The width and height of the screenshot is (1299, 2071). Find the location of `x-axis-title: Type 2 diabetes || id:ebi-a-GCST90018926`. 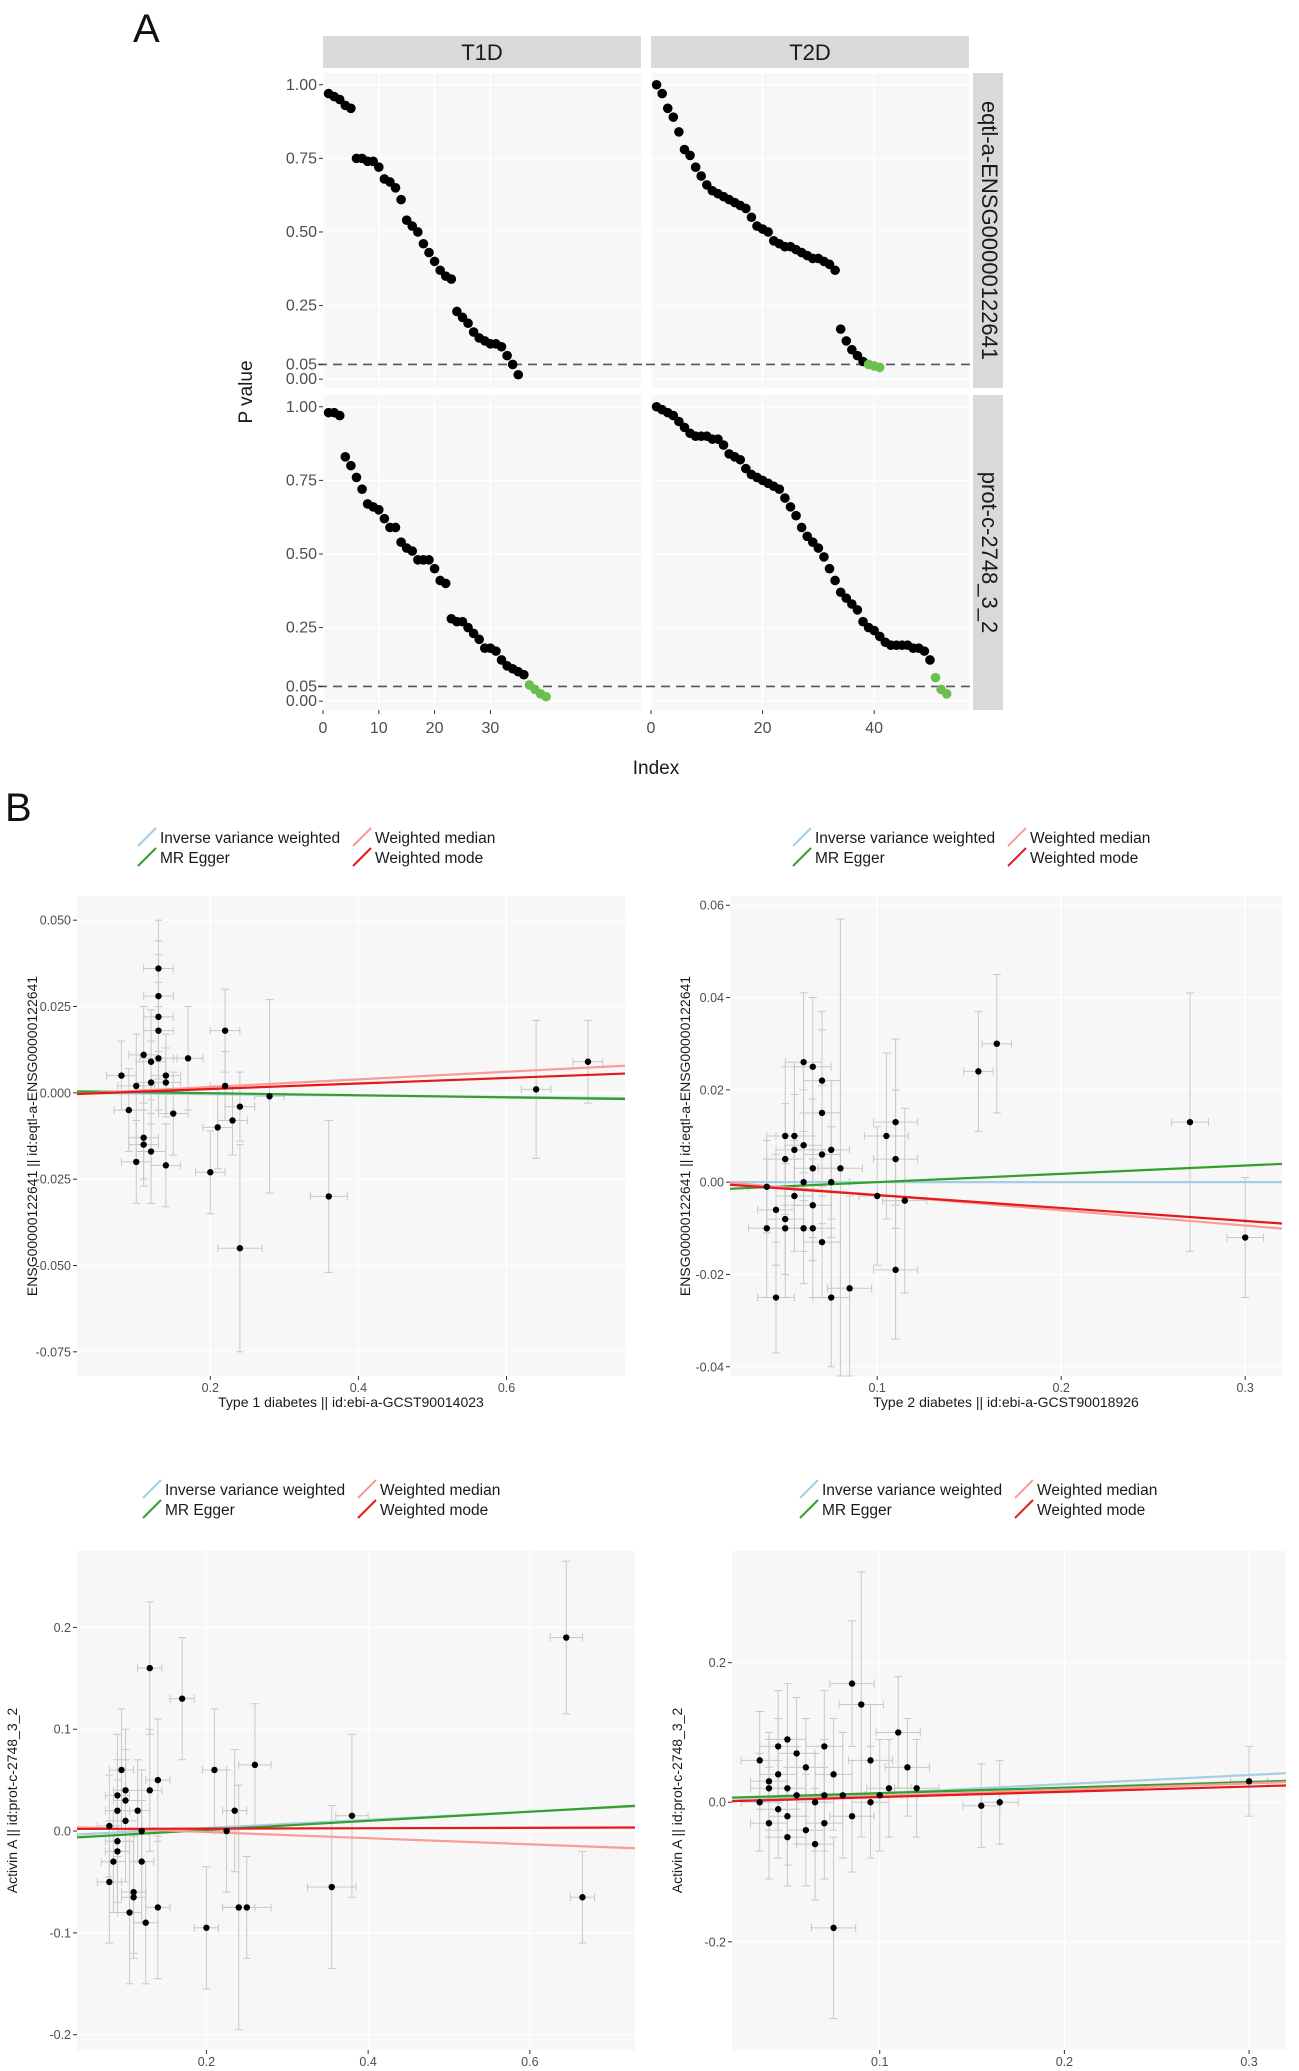

x-axis-title: Type 2 diabetes || id:ebi-a-GCST90018926 is located at coordinates (1009, 2069).